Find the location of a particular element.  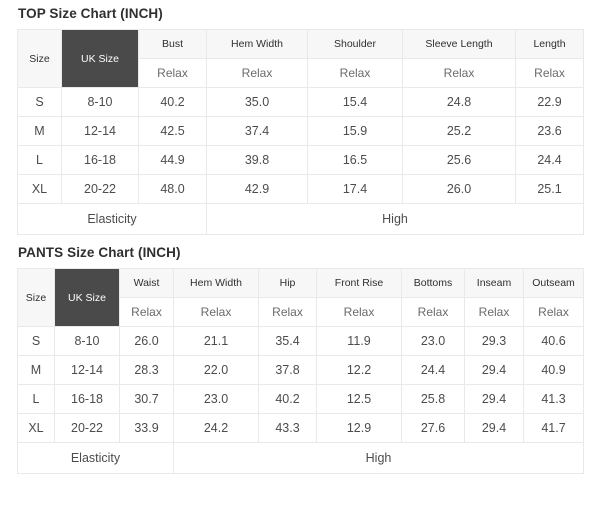

pants-header-measurement: Bottoms is located at coordinates (433, 283).